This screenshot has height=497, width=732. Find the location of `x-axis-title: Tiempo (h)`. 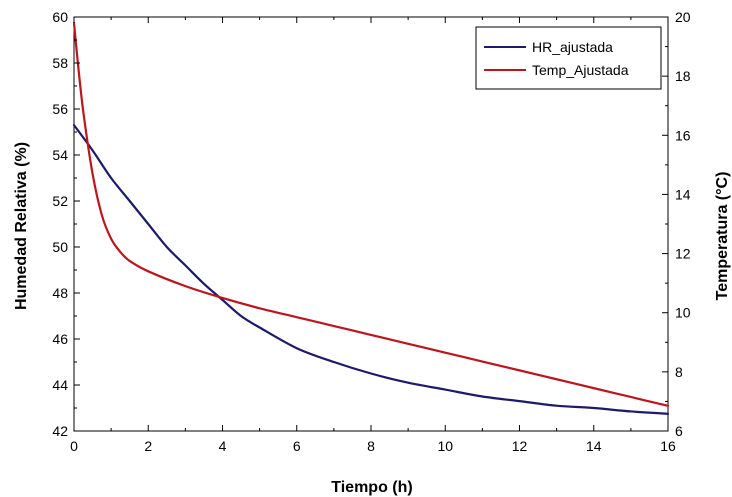

x-axis-title: Tiempo (h) is located at coordinates (371, 487).